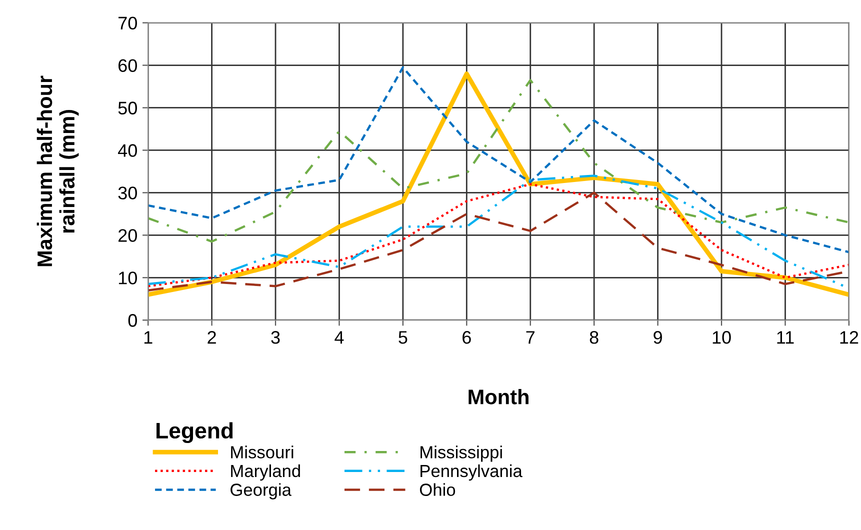 The height and width of the screenshot is (530, 861). I want to click on y-tick-label: 0, so click(132, 320).